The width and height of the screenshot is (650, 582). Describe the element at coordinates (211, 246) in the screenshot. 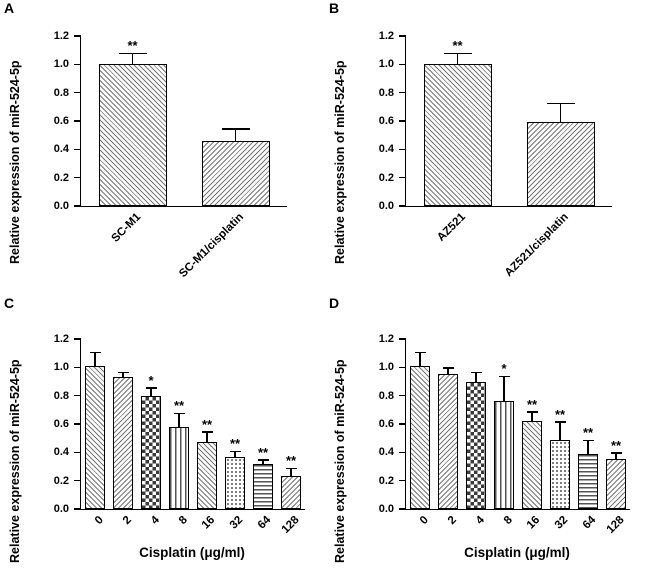

I see `x-tick-label: SC-M1/cisplatin` at that location.